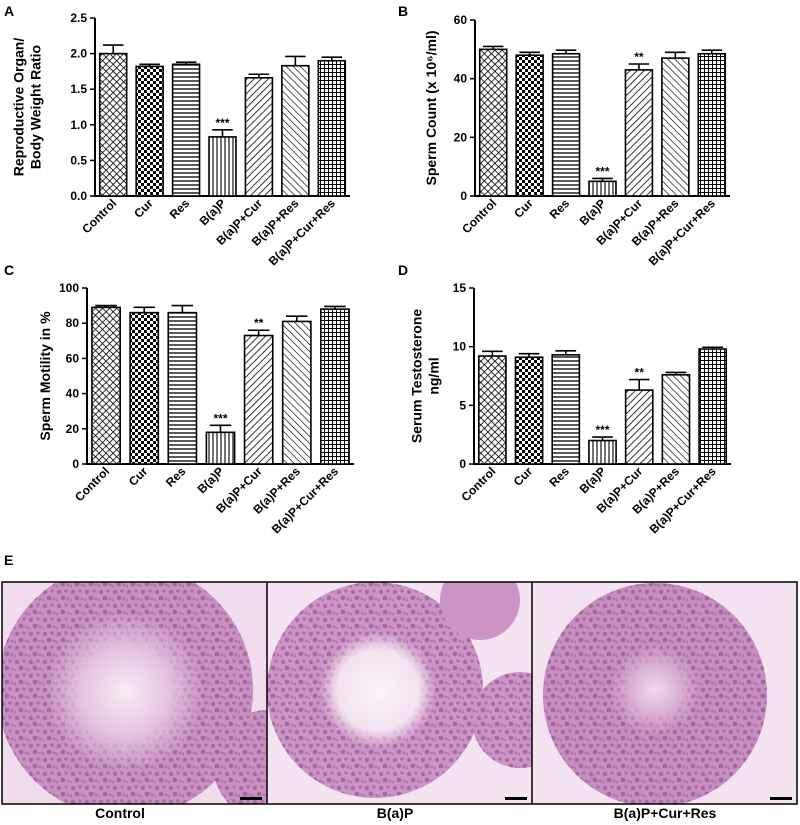  Describe the element at coordinates (8, 560) in the screenshot. I see `panel-letter-e: E` at that location.